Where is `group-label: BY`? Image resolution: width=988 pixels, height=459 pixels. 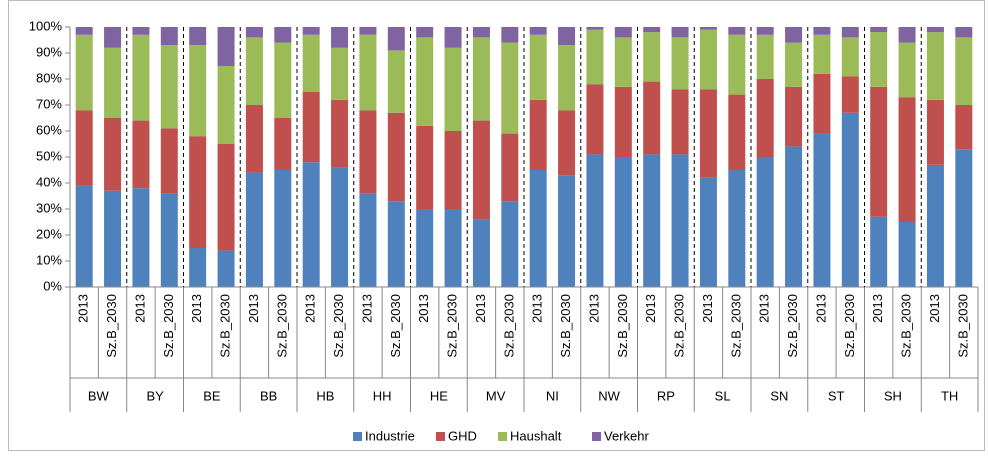 group-label: BY is located at coordinates (155, 395).